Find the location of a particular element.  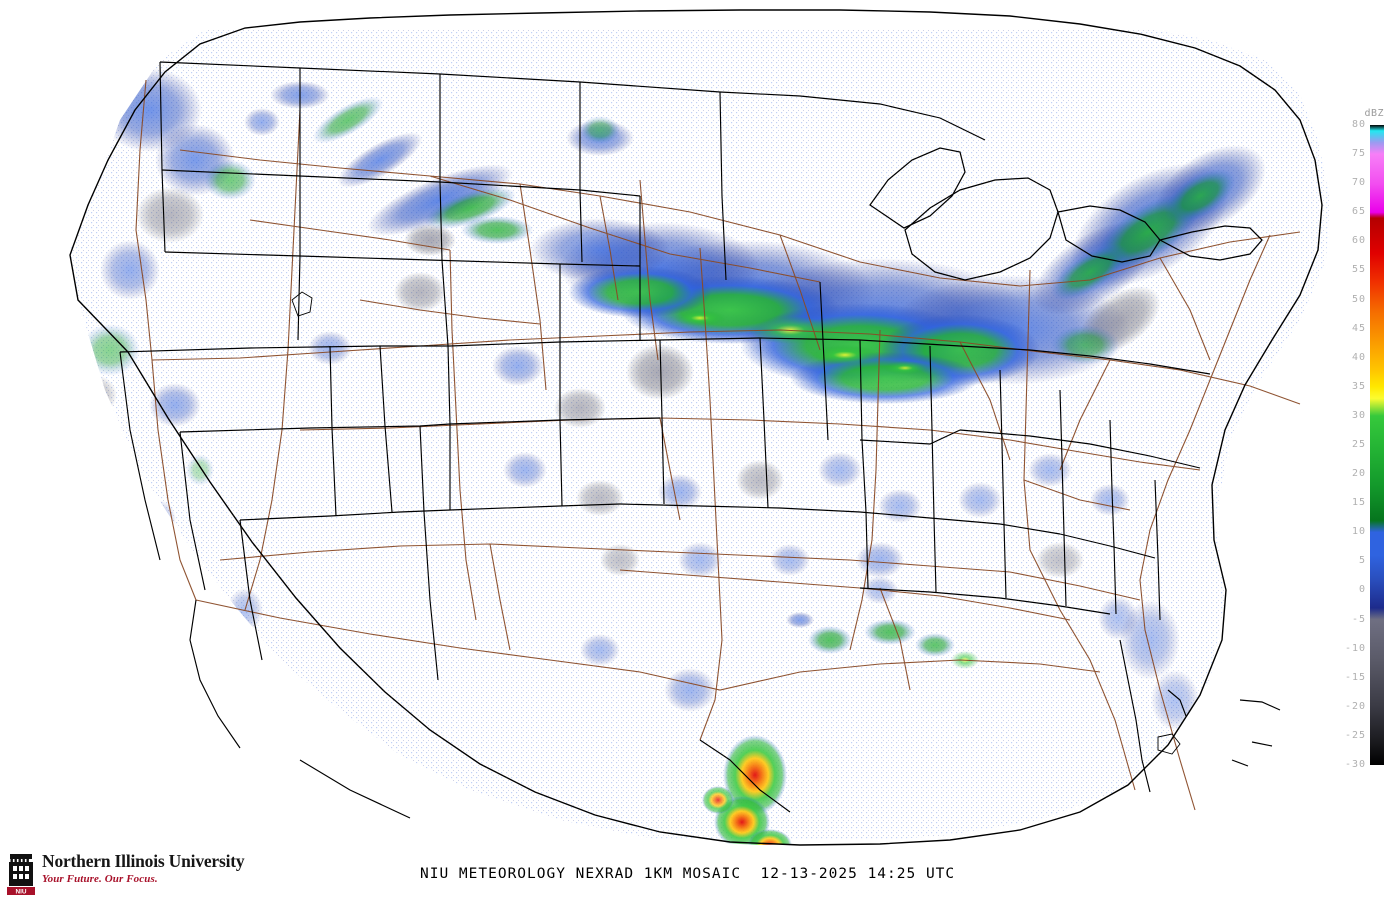

colorbar-tick: 35 is located at coordinates (1358, 386).